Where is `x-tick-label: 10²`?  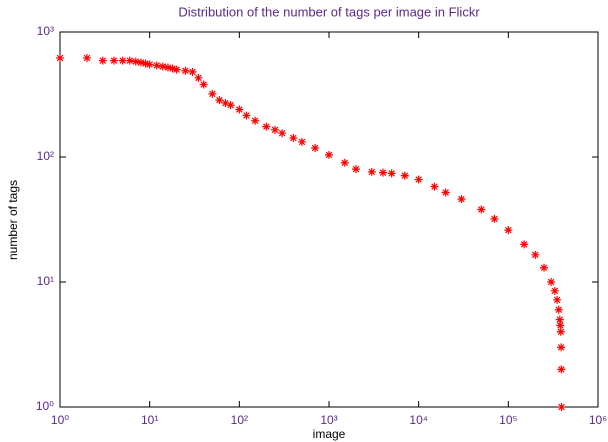 x-tick-label: 10² is located at coordinates (239, 420).